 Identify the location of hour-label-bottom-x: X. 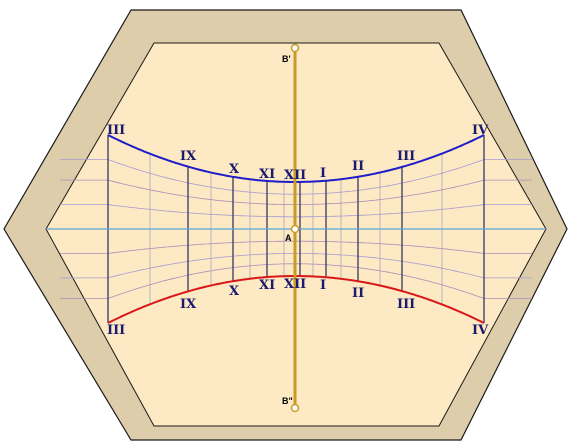
(234, 291).